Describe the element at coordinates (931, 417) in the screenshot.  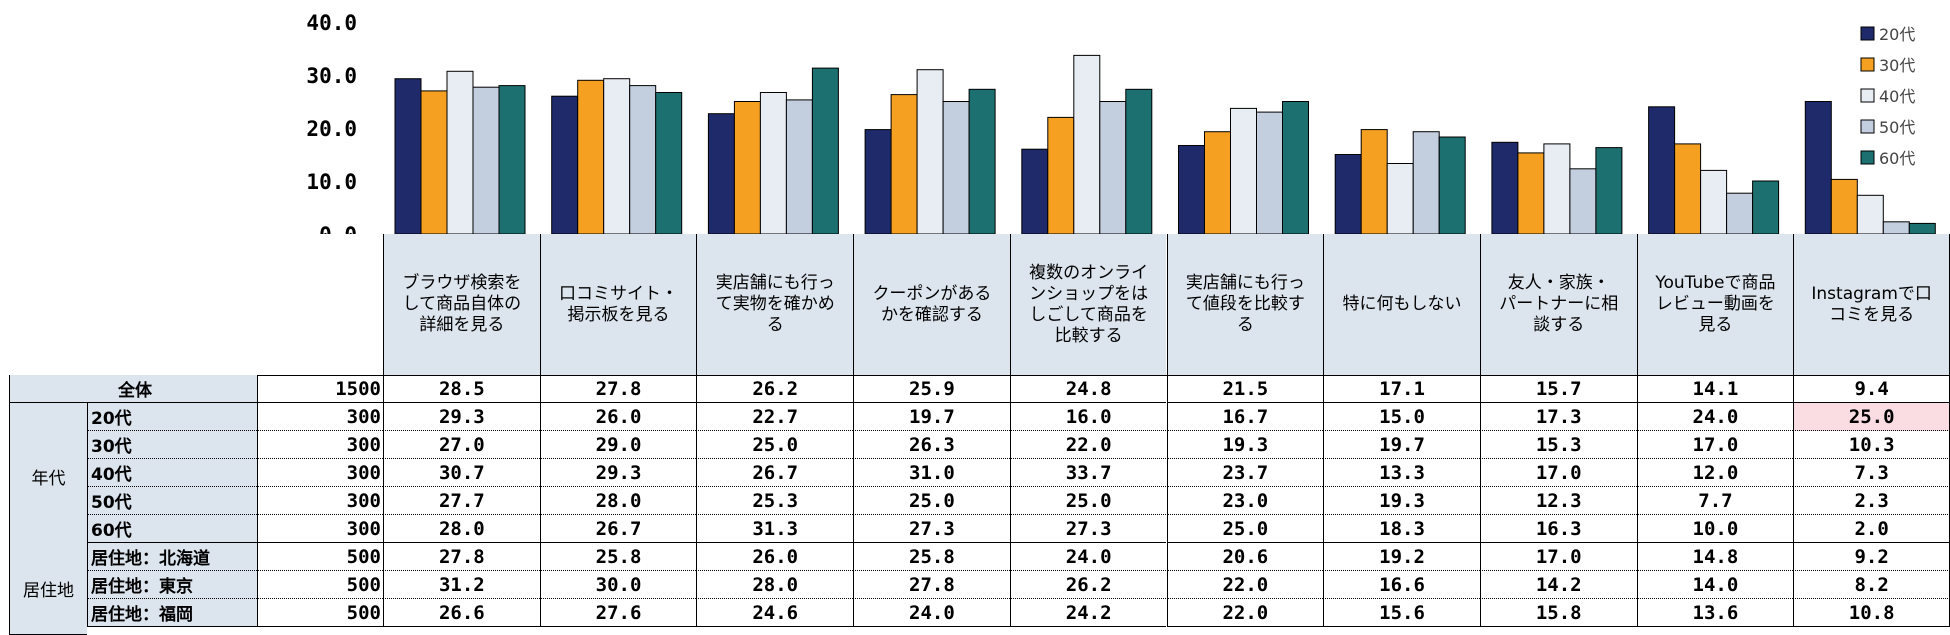
I see `table-cell: 19.7` at that location.